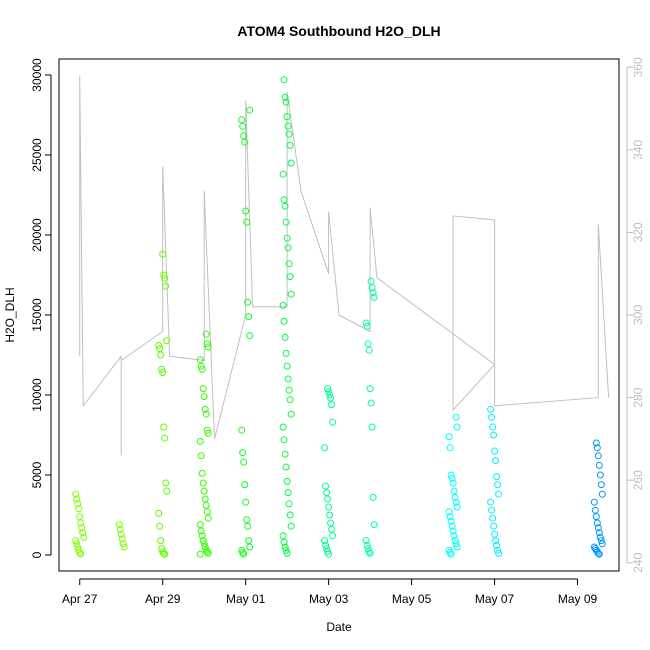 The image size is (650, 650). What do you see at coordinates (37, 474) in the screenshot?
I see `y-tick-label: 5000` at bounding box center [37, 474].